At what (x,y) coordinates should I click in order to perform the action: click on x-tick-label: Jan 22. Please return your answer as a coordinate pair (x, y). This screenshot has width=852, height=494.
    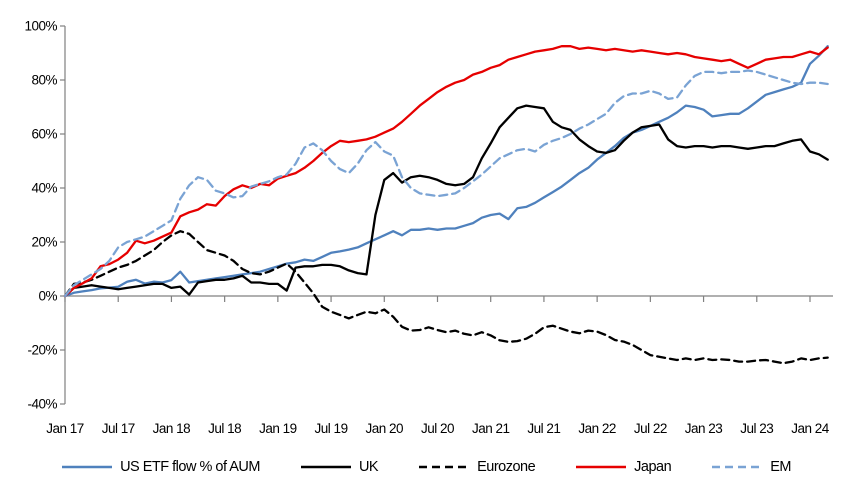
    Looking at the image, I should click on (597, 428).